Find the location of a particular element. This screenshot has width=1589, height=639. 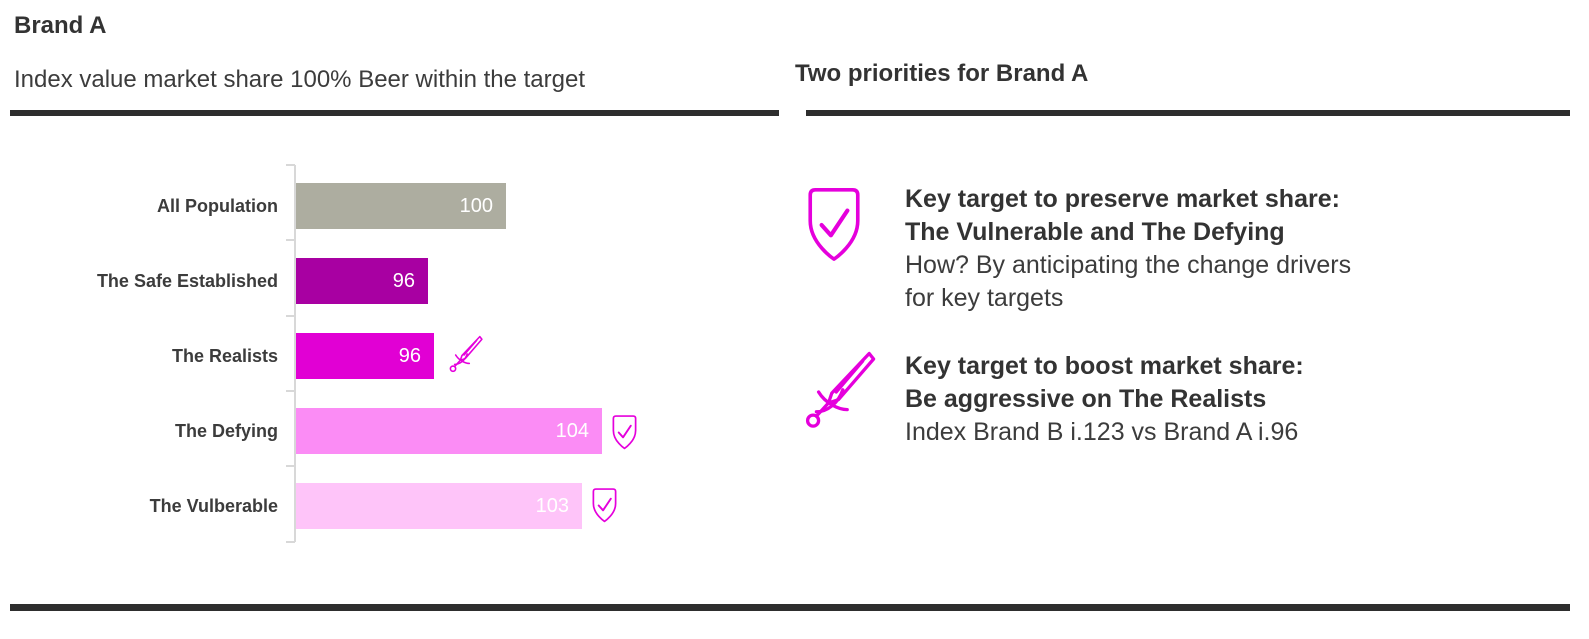

priorities-title: Two priorities for Brand A is located at coordinates (942, 73).